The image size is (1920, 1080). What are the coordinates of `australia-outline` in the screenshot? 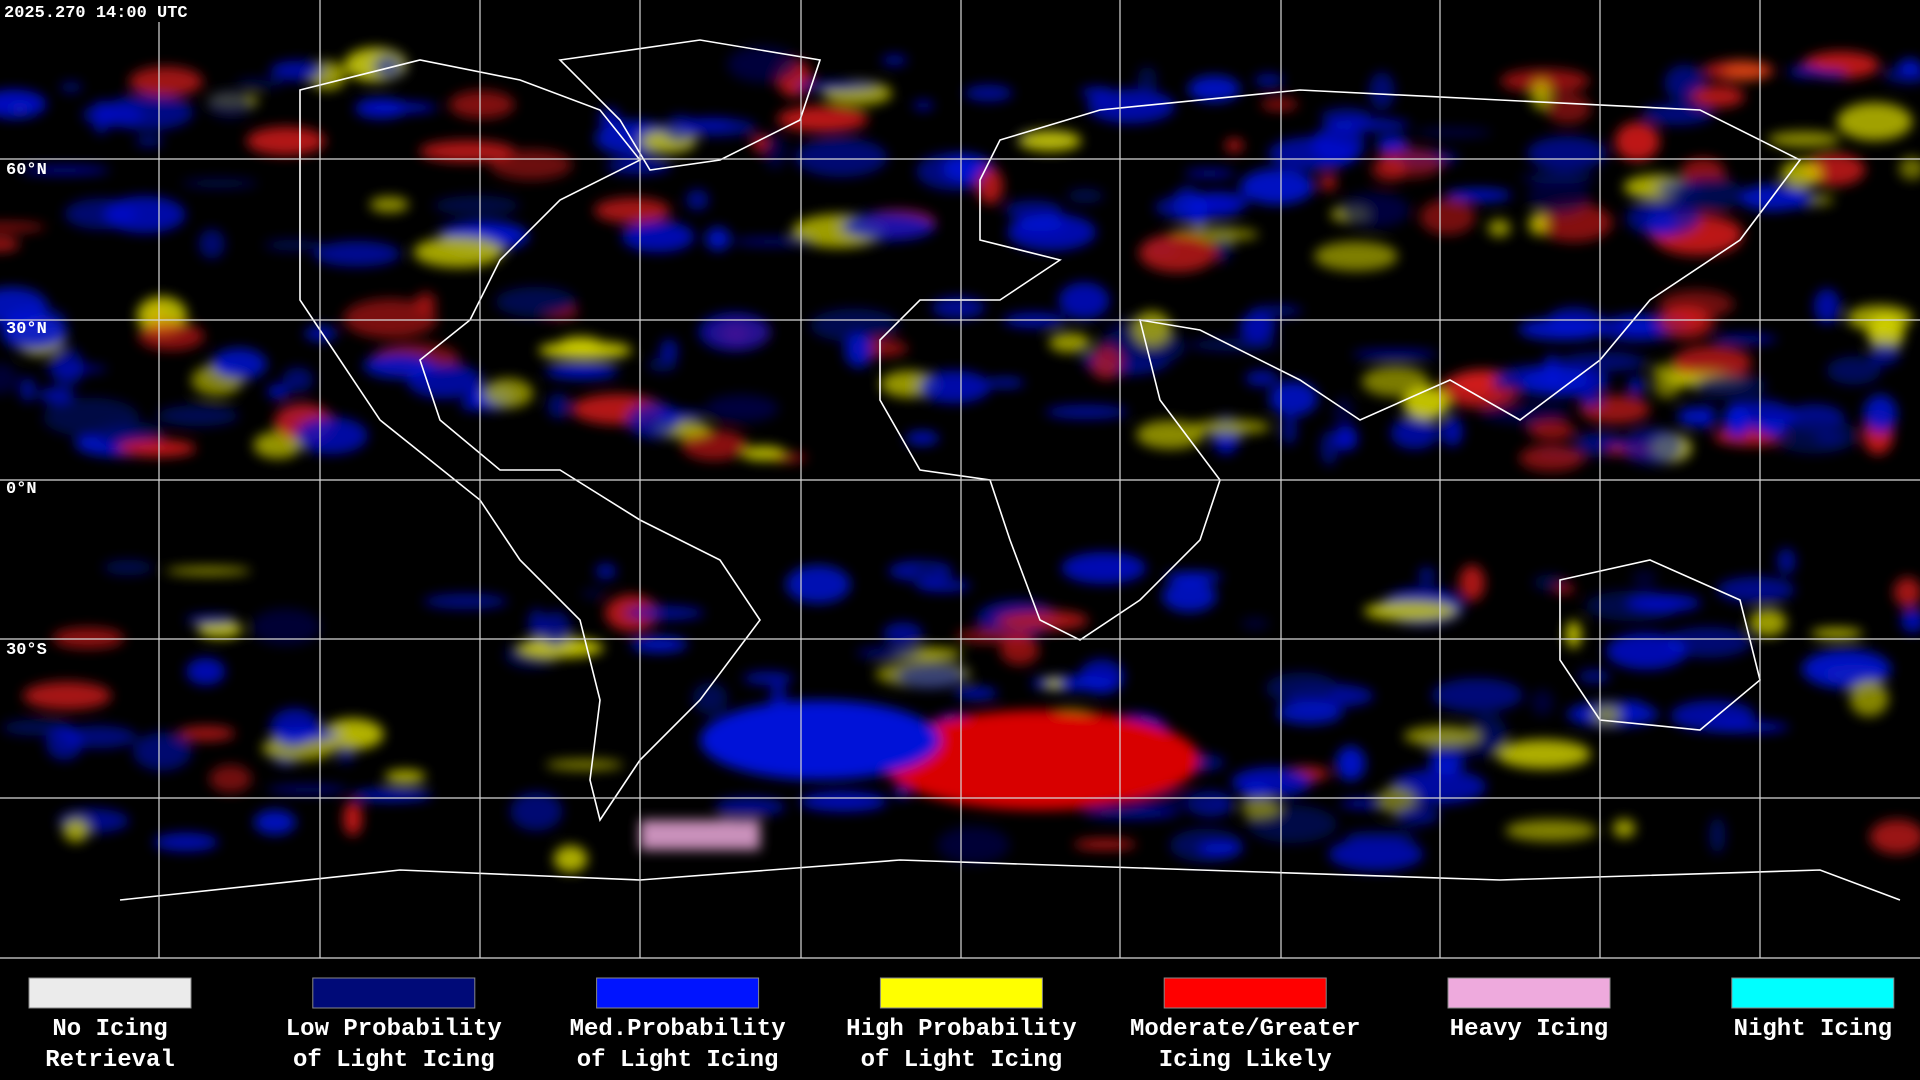 It's located at (1660, 645).